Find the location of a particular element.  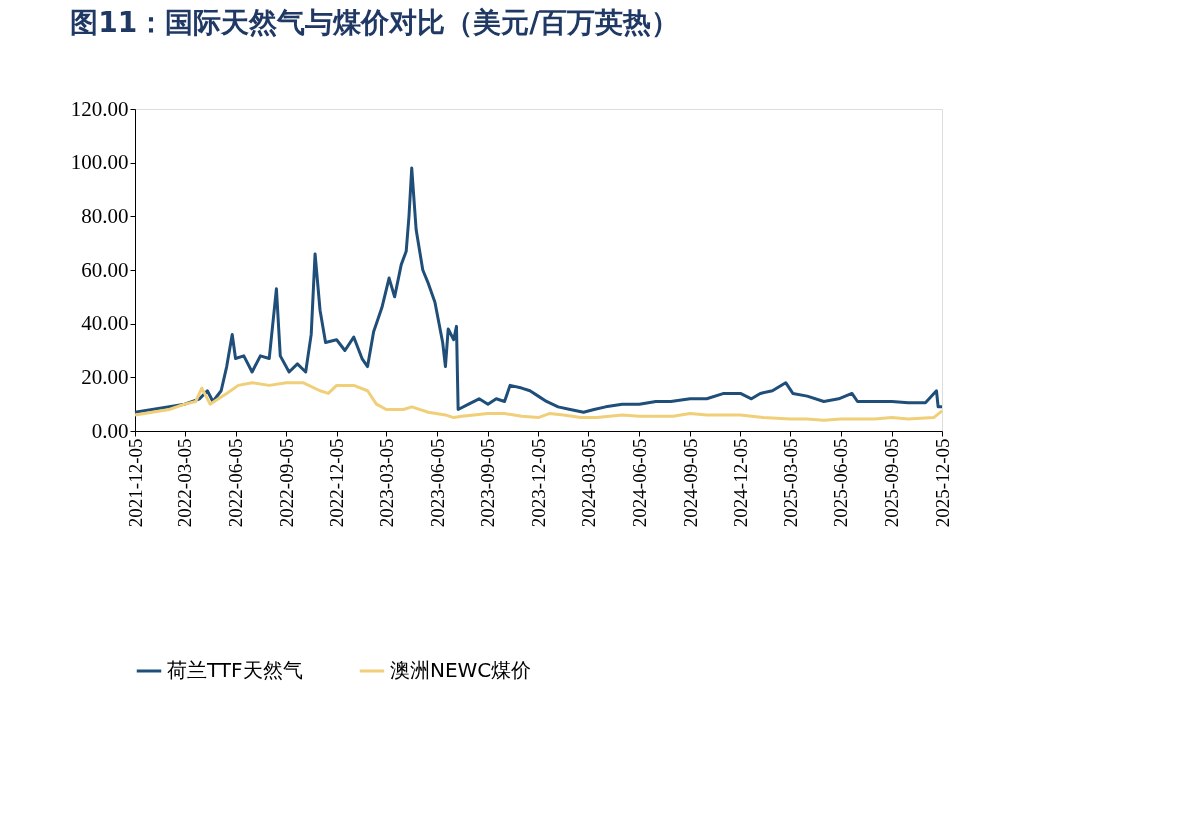

y-tick-label: 100.00 is located at coordinates (99, 162).